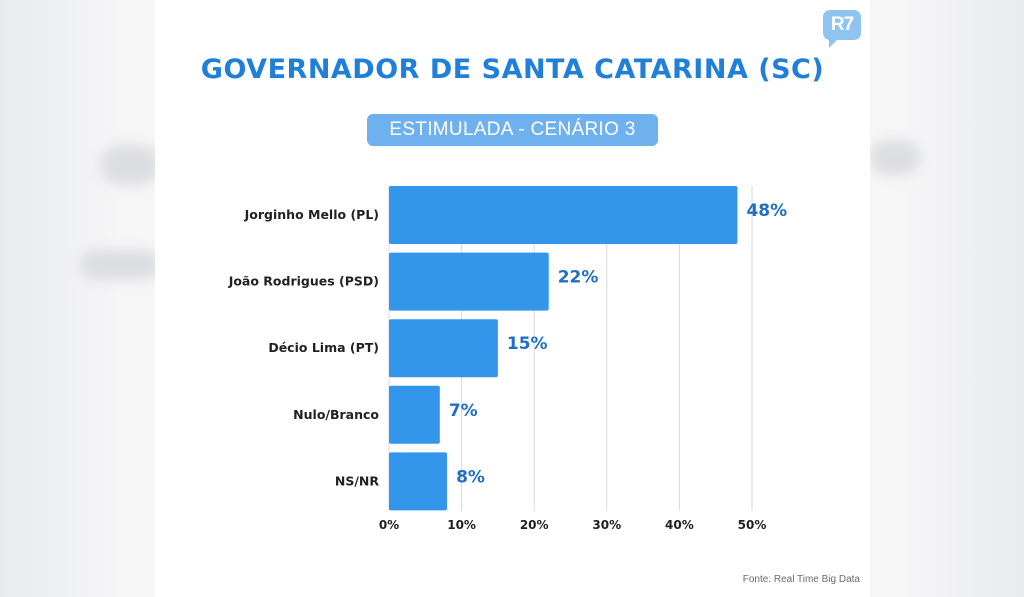 The height and width of the screenshot is (597, 1024). I want to click on x-tick-label: 10%, so click(461, 525).